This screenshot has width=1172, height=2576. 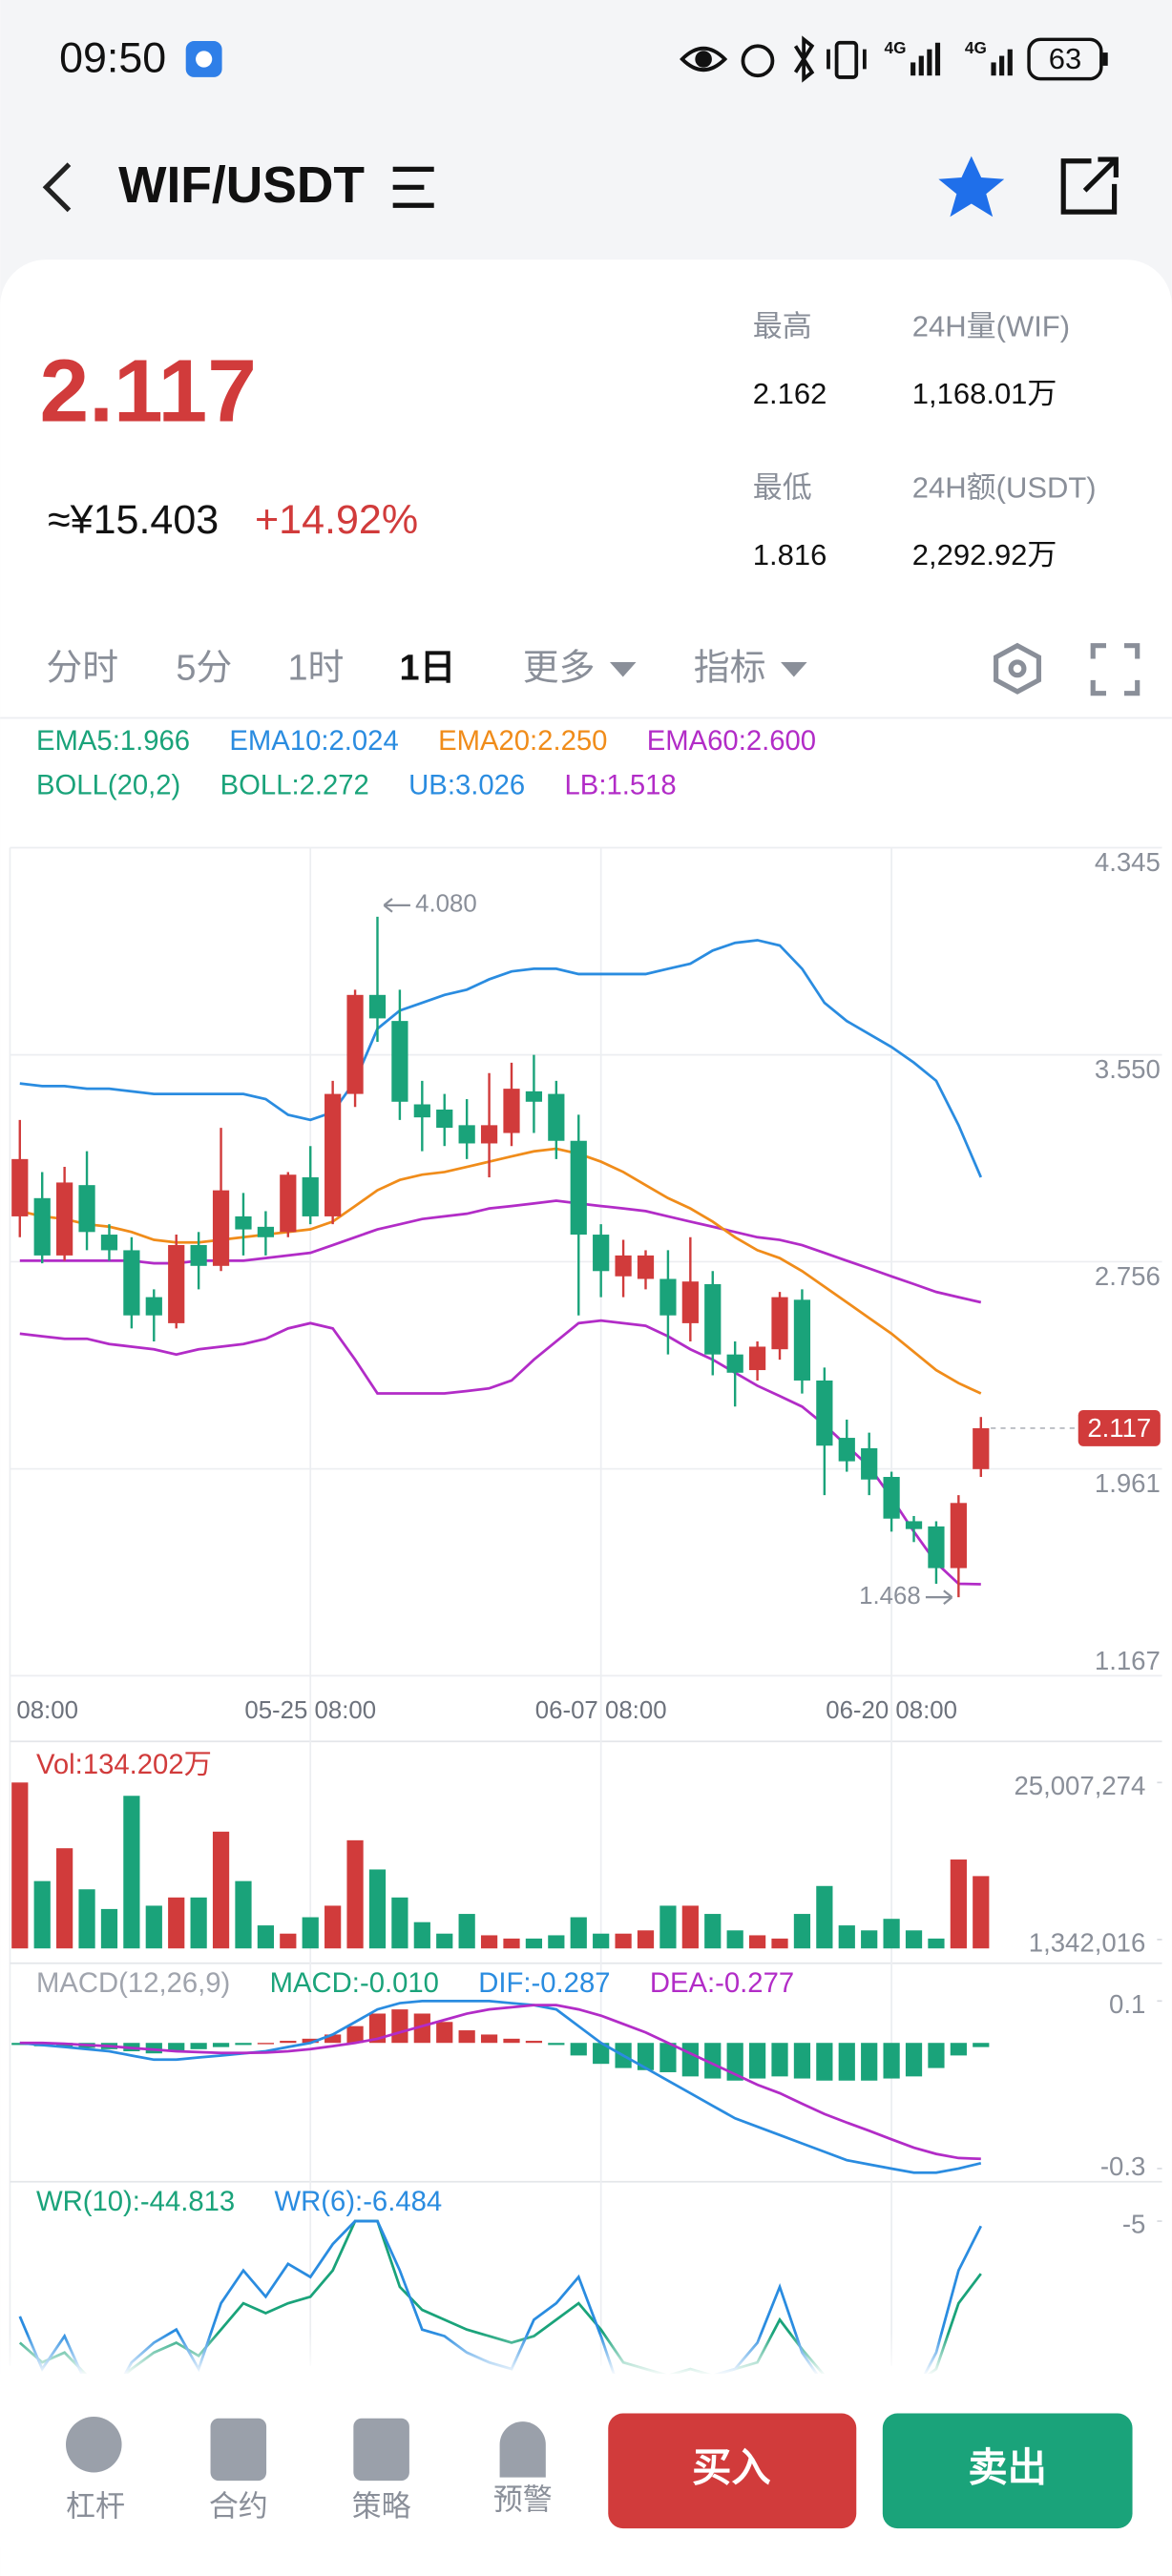 I want to click on share-button, so click(x=1089, y=185).